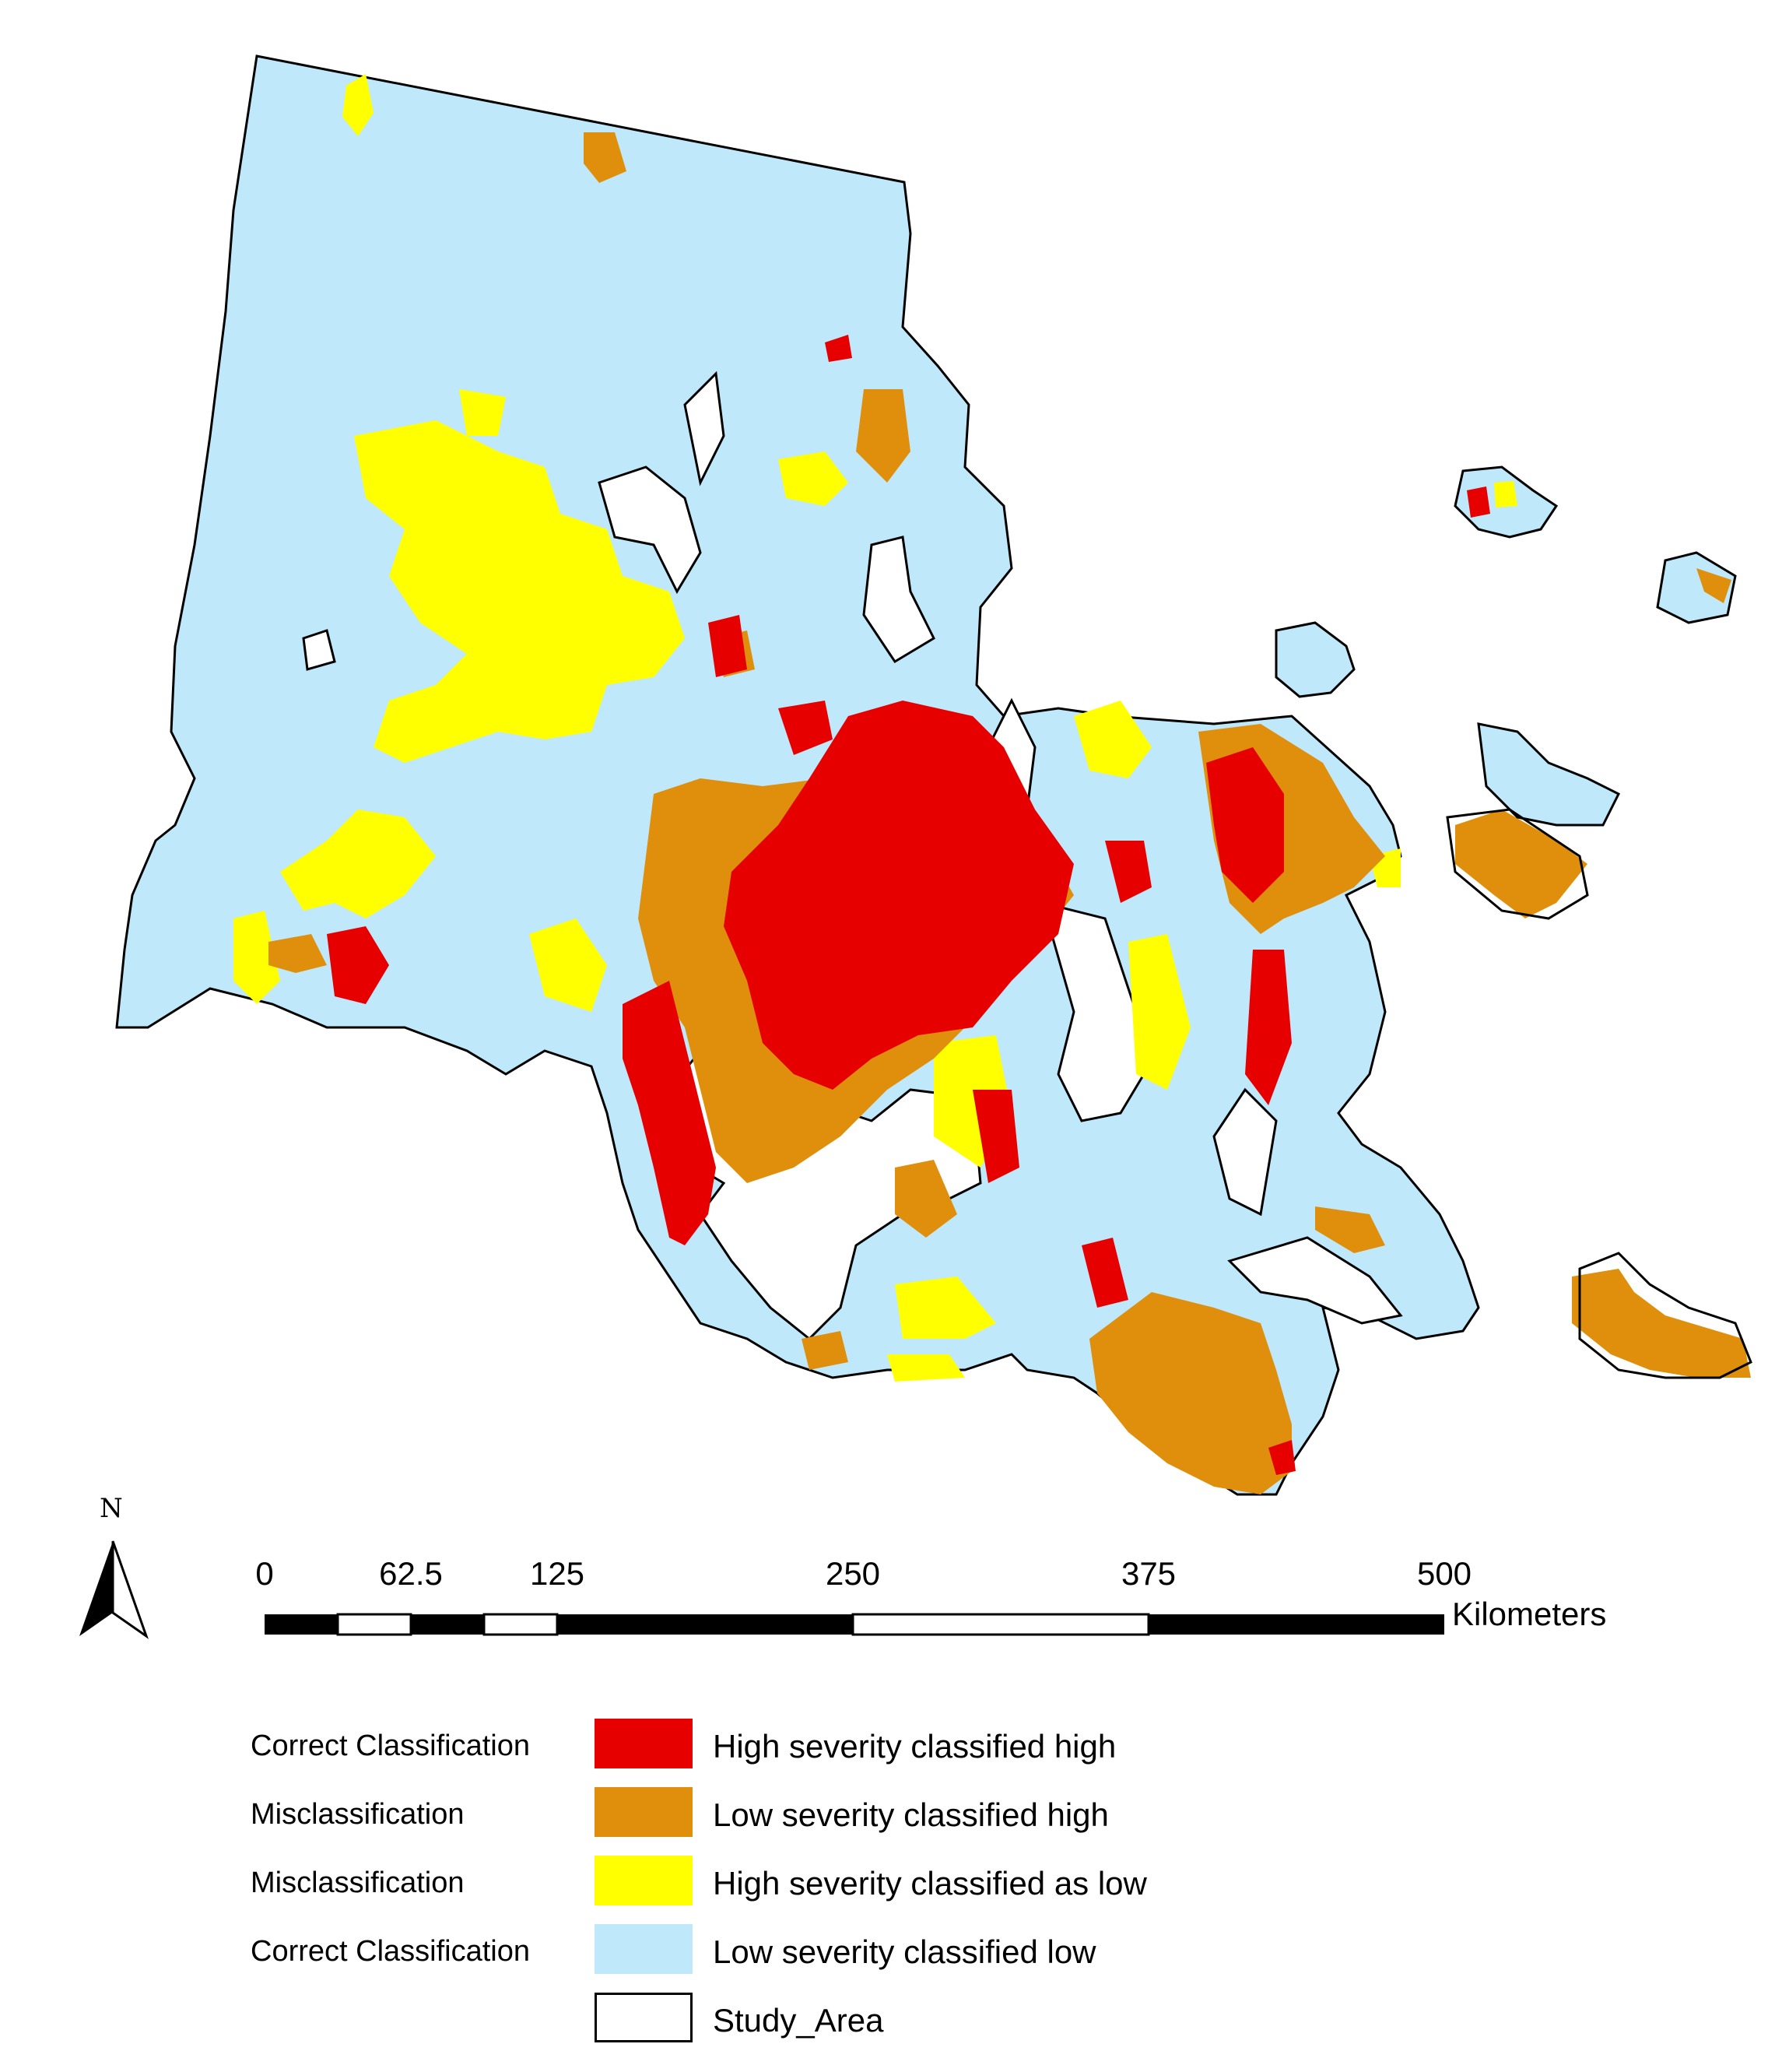  What do you see at coordinates (915, 1746) in the screenshot?
I see `legend-item-label: High severity classified high` at bounding box center [915, 1746].